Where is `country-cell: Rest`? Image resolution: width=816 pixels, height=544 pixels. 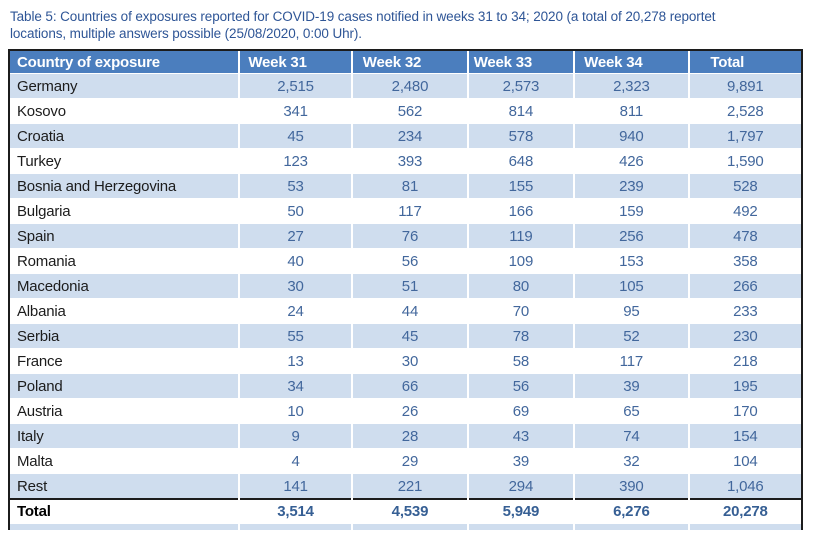 country-cell: Rest is located at coordinates (125, 486).